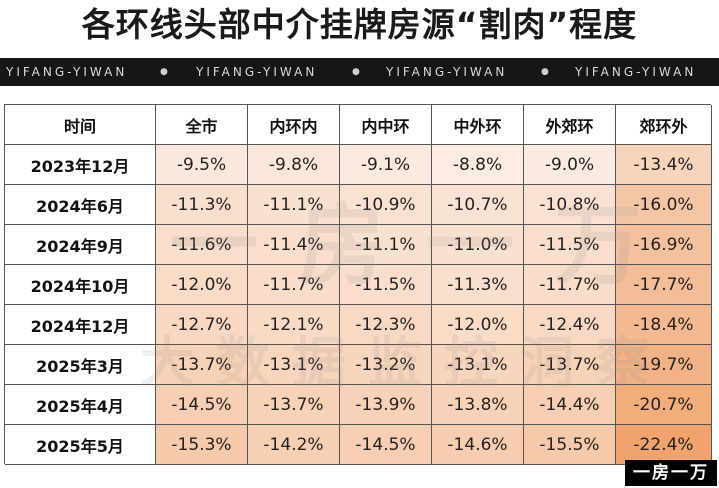 This screenshot has height=488, width=719. I want to click on table-cell: -14.6%, so click(478, 445).